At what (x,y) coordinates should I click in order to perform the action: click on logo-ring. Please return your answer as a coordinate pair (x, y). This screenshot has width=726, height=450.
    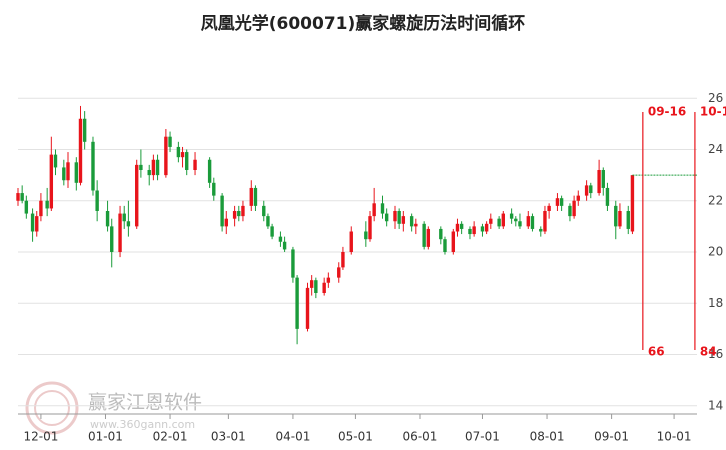
    Looking at the image, I should click on (52, 408).